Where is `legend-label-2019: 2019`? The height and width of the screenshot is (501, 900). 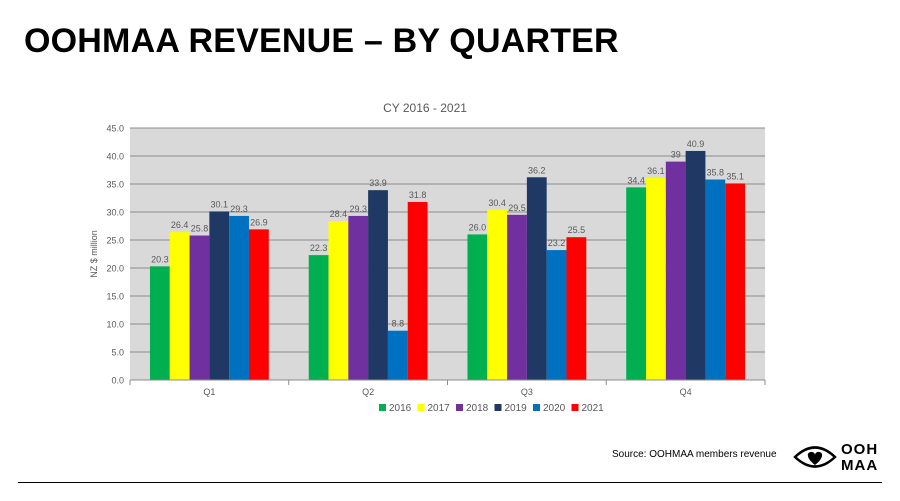 legend-label-2019: 2019 is located at coordinates (516, 408).